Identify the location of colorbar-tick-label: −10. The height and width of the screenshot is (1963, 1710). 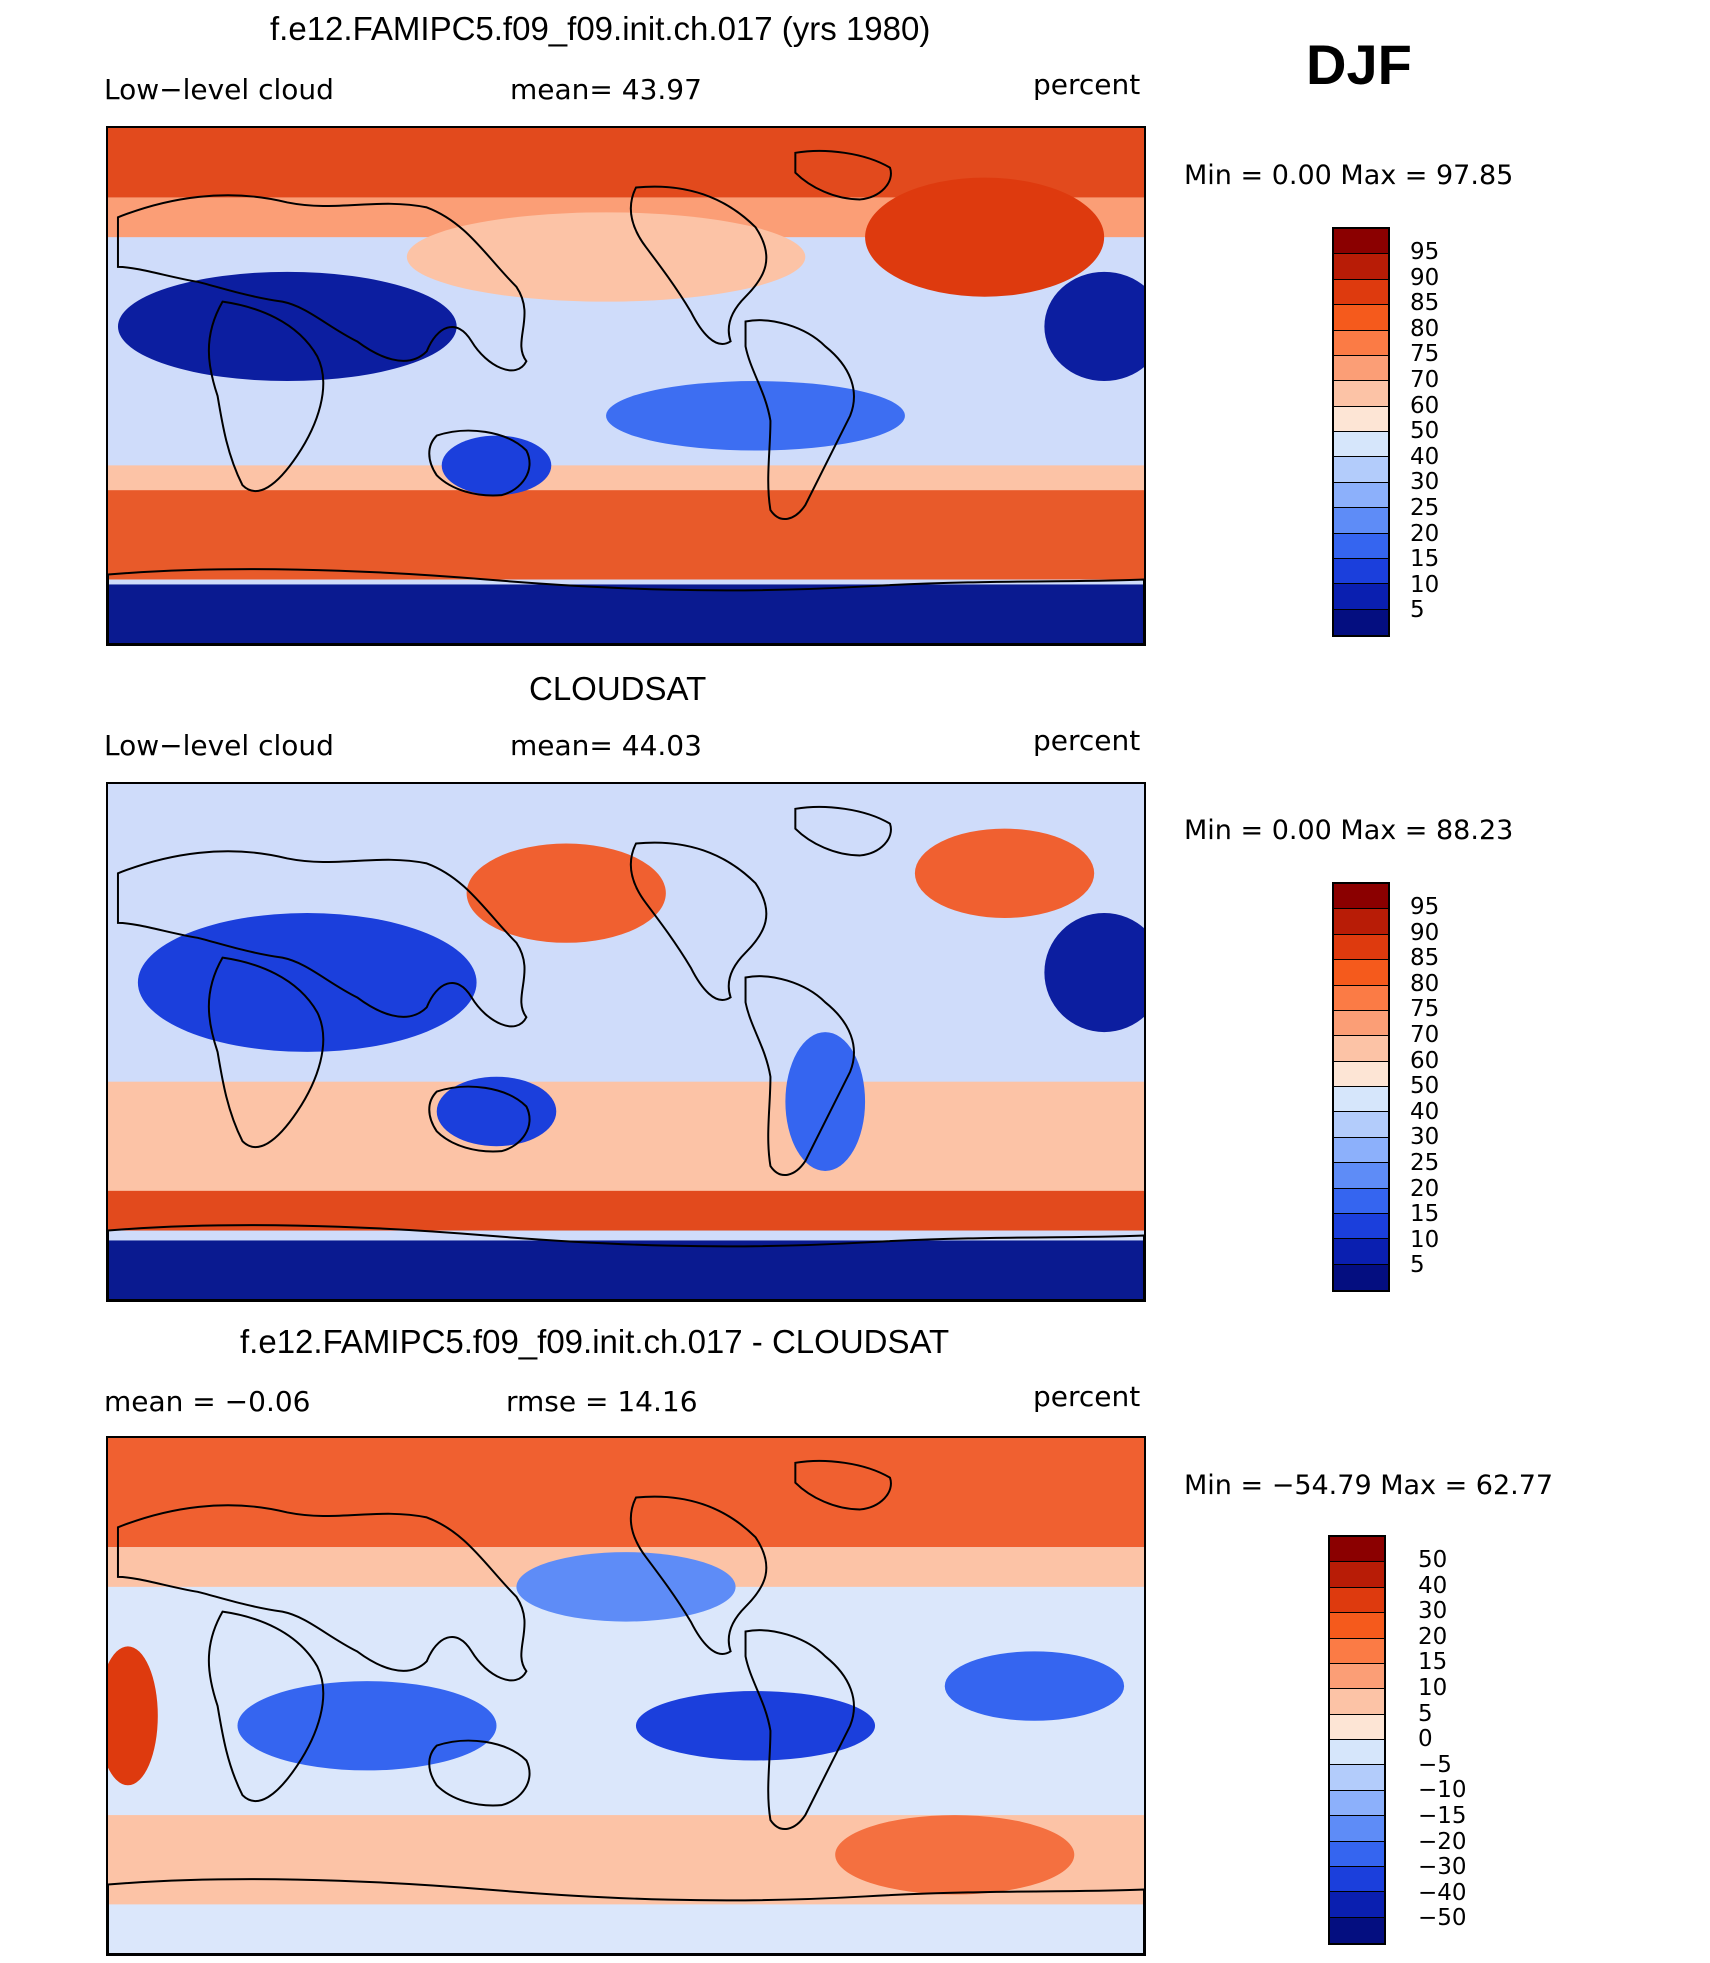
(1442, 1790).